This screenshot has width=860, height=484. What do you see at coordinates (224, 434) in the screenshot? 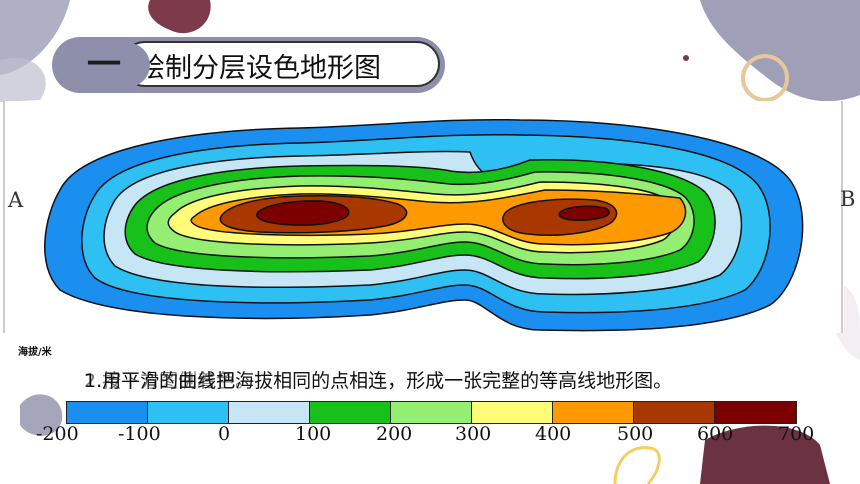
I see `legend-tick-label: 0` at bounding box center [224, 434].